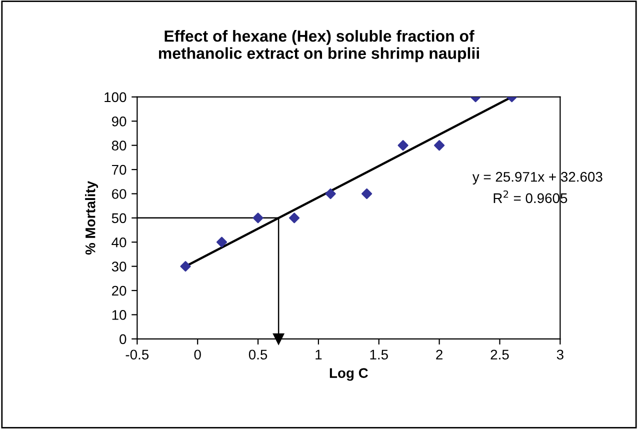 Image resolution: width=638 pixels, height=429 pixels. I want to click on y-tick-label: 60, so click(119, 194).